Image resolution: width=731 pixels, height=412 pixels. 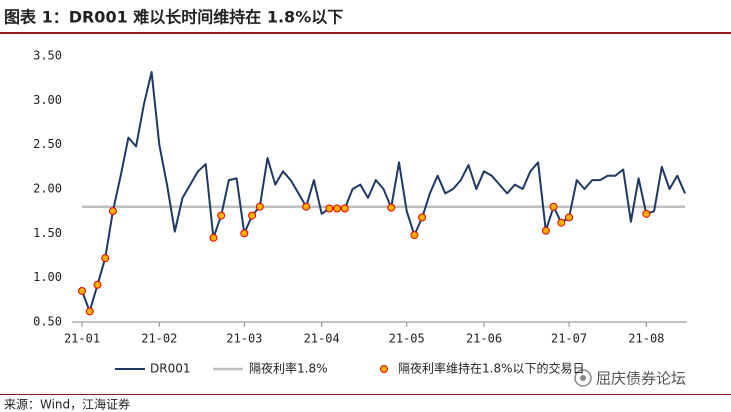 I want to click on watermark: 屈庆债券论坛, so click(x=641, y=379).